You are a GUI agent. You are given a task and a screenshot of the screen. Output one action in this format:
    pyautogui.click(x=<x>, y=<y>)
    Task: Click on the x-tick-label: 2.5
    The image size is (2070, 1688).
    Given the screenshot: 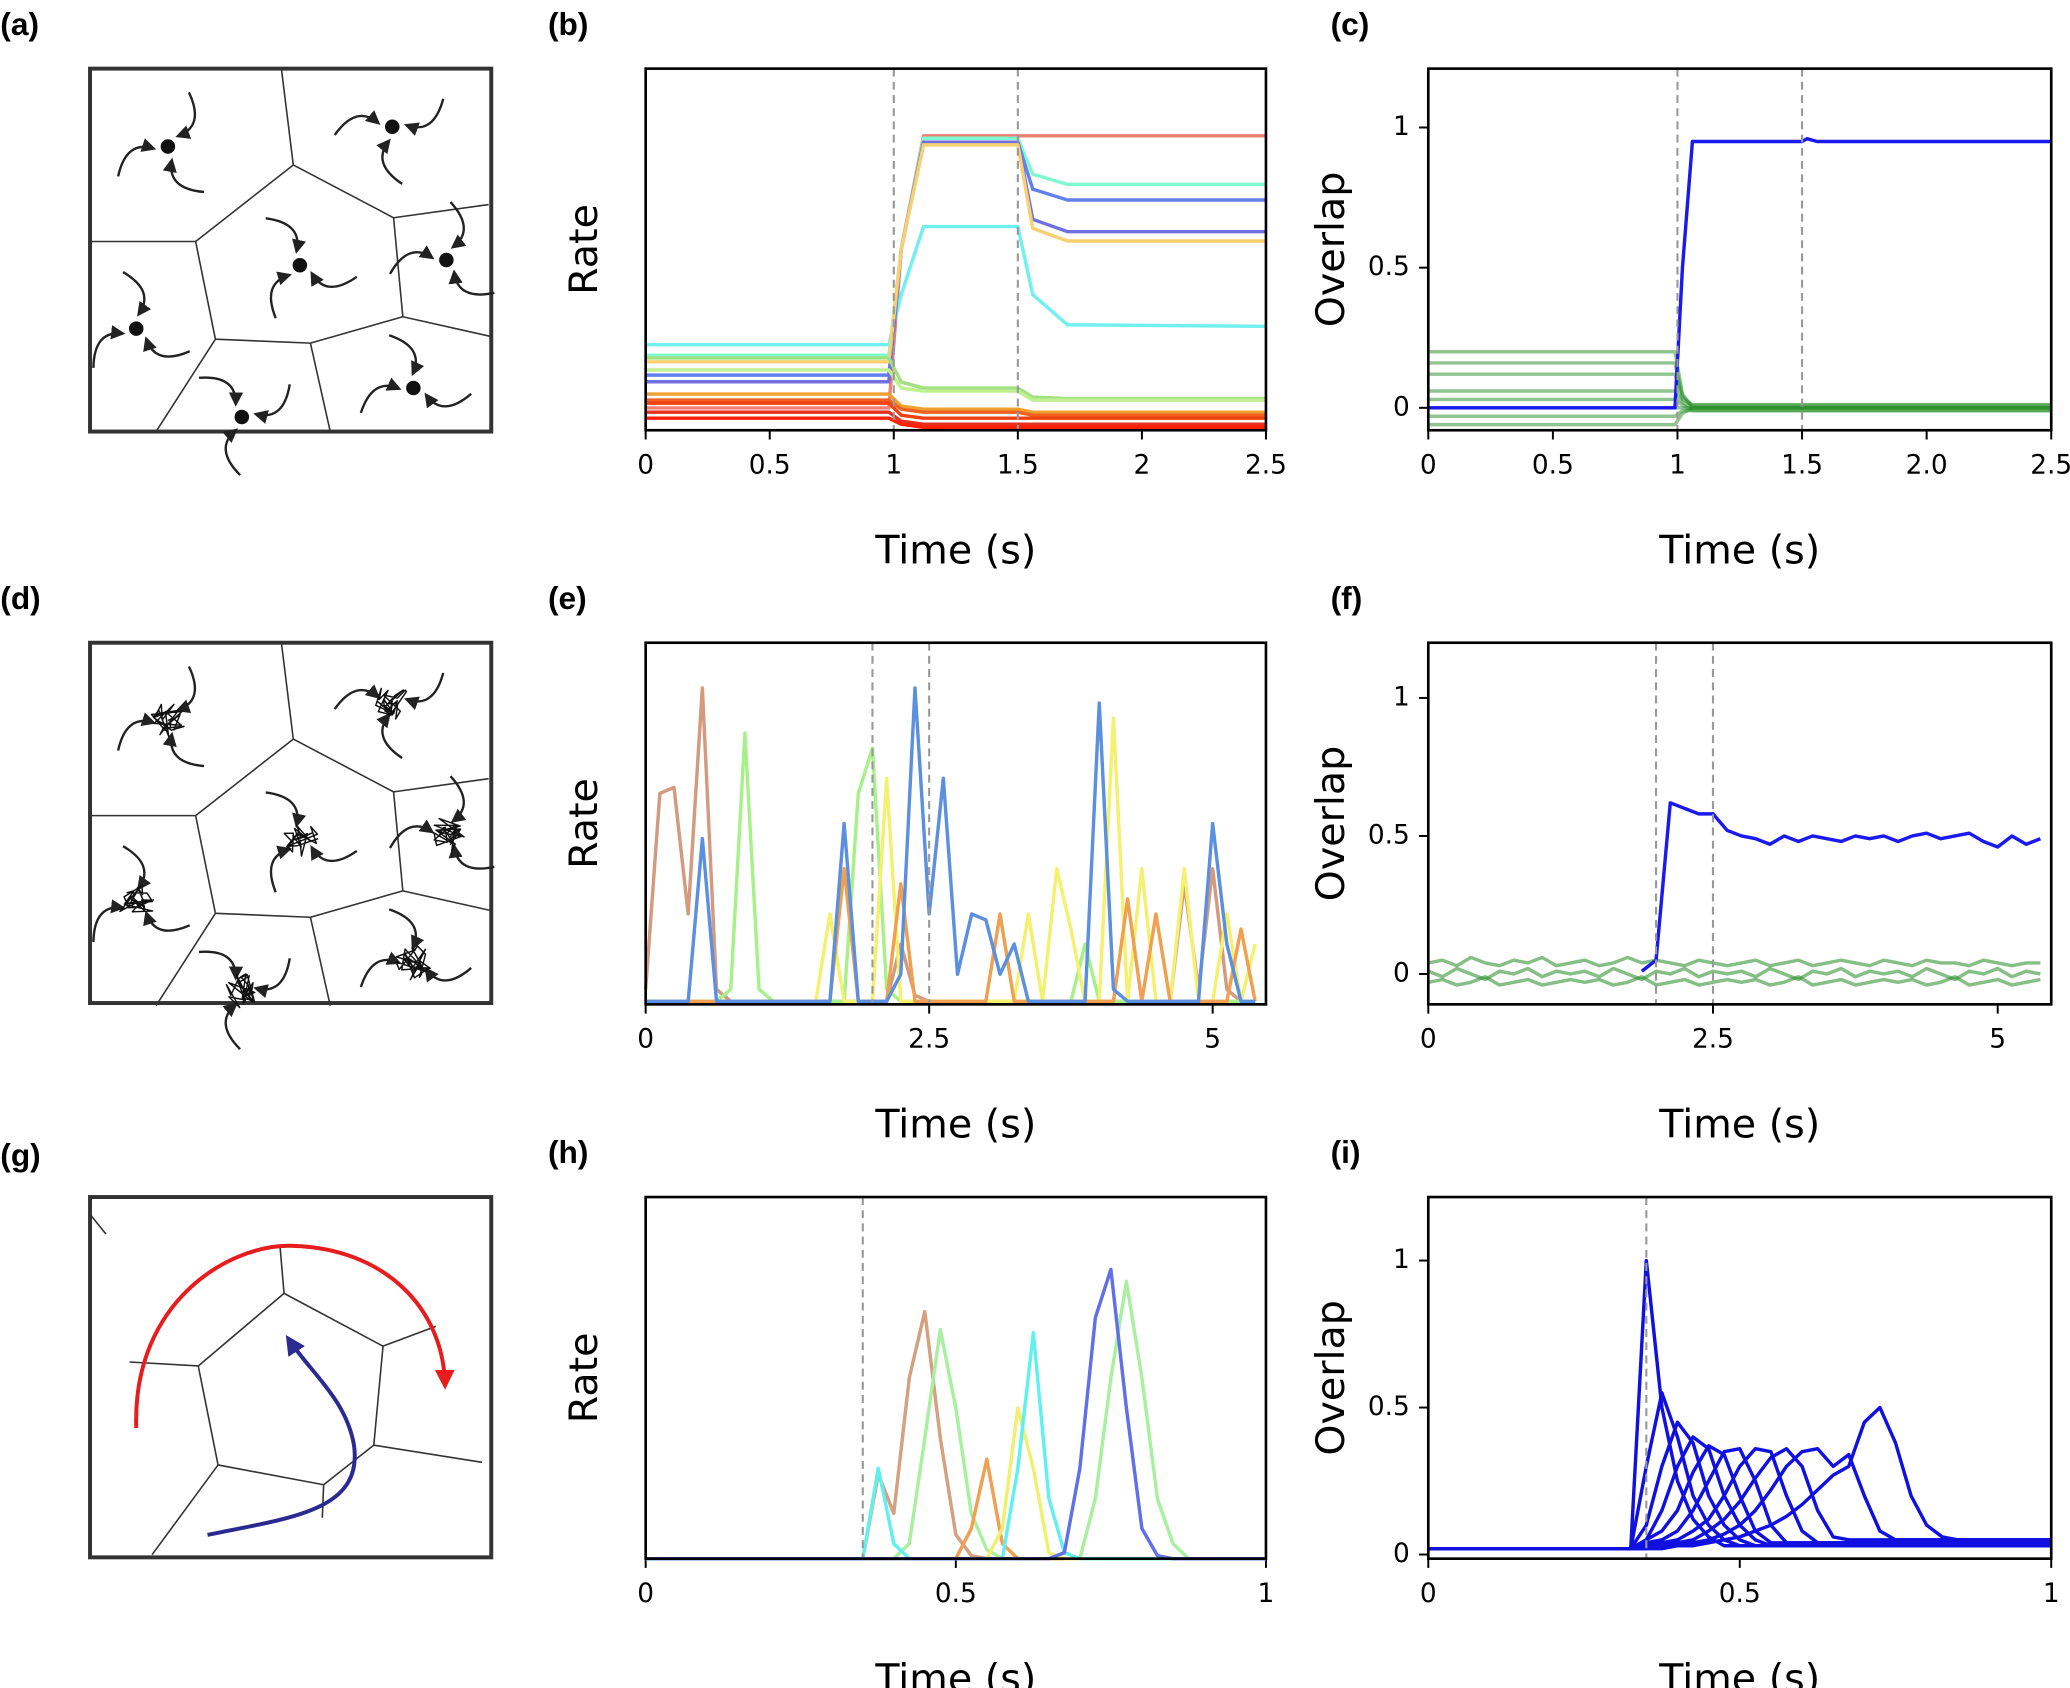 What is the action you would take?
    pyautogui.click(x=2050, y=465)
    